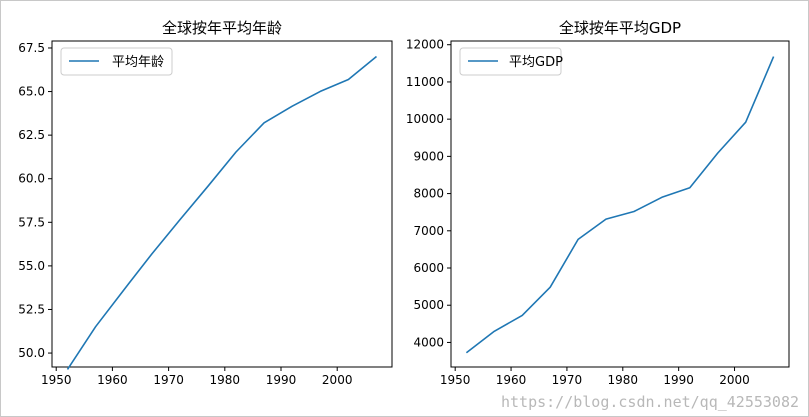  What do you see at coordinates (428, 194) in the screenshot?
I see `y-tick-label: 8000` at bounding box center [428, 194].